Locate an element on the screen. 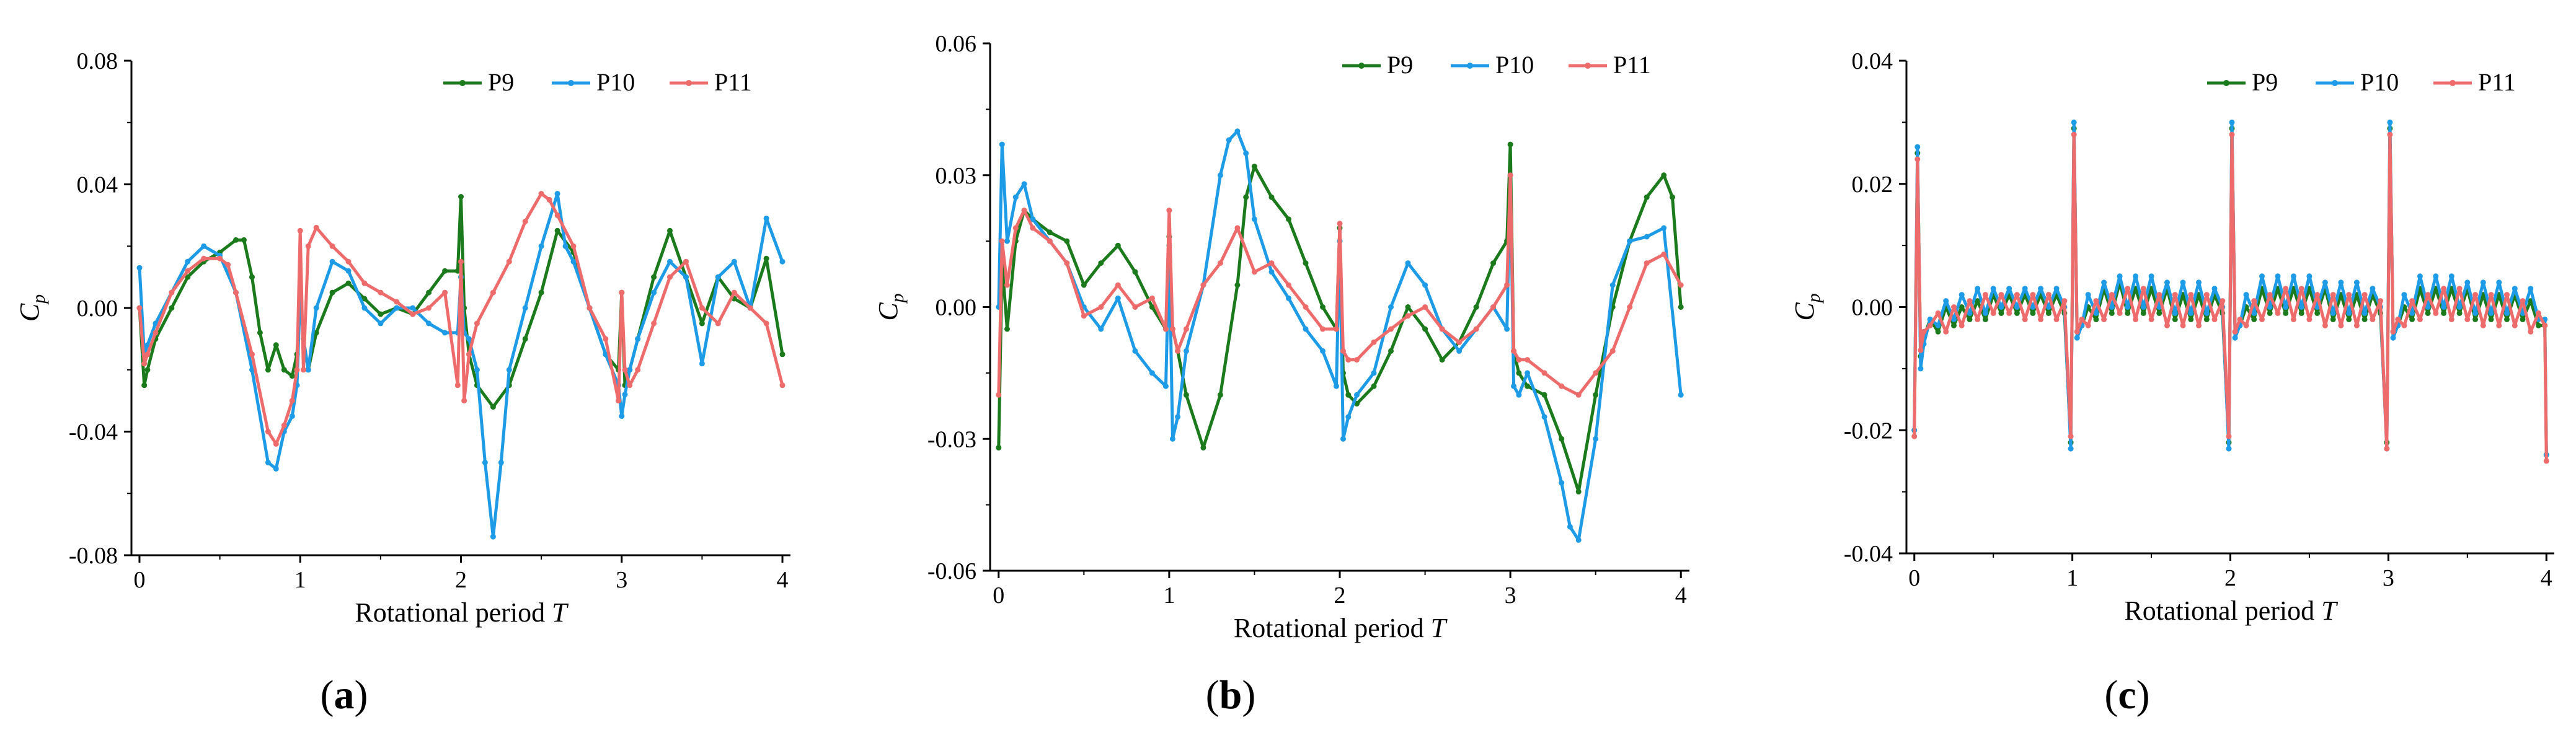 This screenshot has width=2576, height=743. x-axis-title-variable: T is located at coordinates (1440, 628).